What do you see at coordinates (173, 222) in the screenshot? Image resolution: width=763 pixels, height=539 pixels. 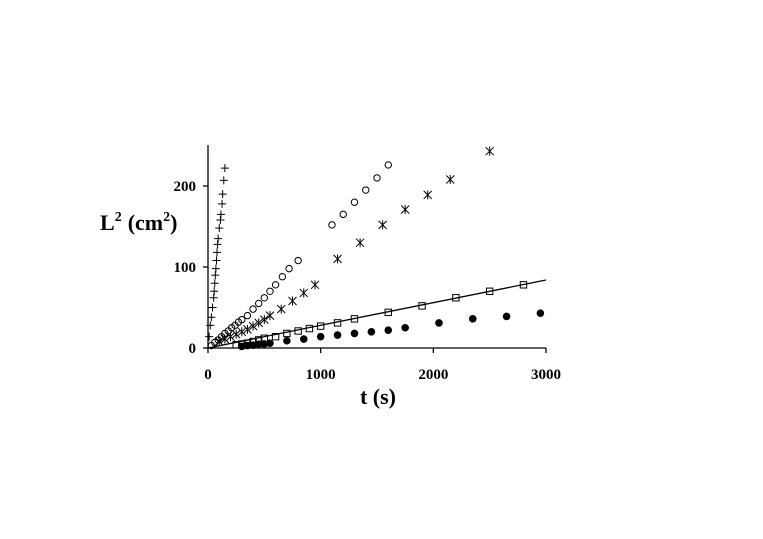 I see `y-axis-title-unit-close: )` at bounding box center [173, 222].